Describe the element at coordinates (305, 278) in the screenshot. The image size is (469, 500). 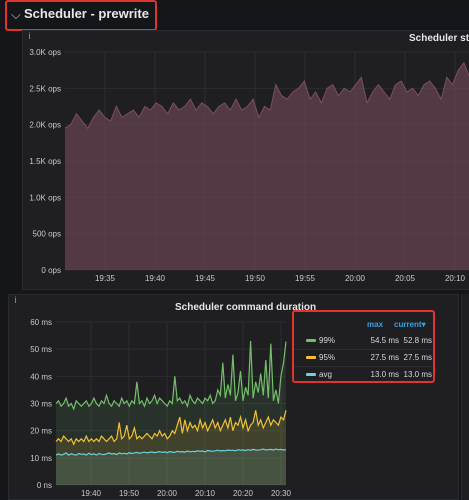
I see `x-tick-label: 19:55` at that location.